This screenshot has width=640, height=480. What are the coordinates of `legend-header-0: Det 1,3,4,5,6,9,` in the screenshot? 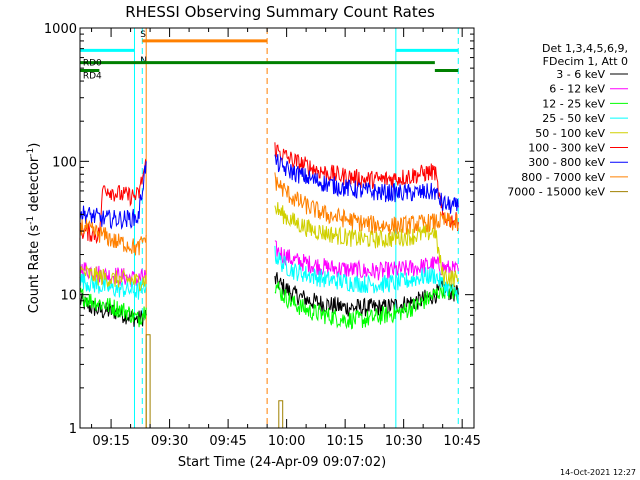 It's located at (585, 48).